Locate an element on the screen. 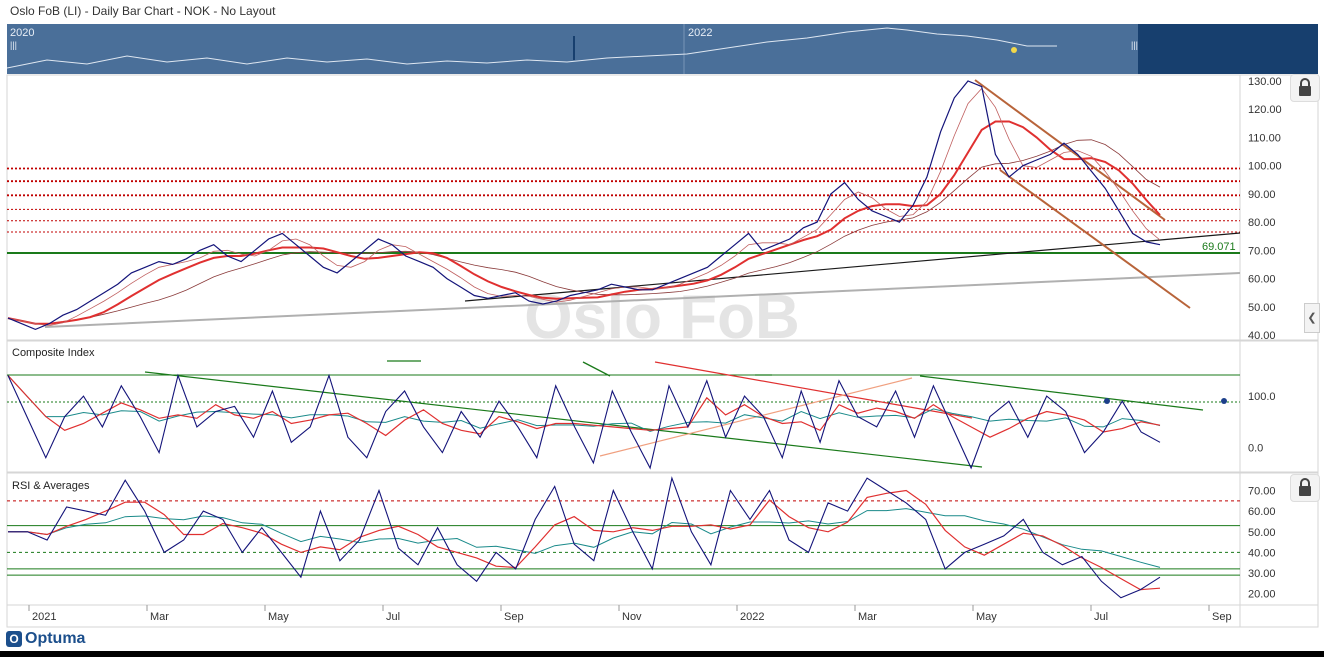 This screenshot has height=657, width=1324. price-tick-label: 80.00 is located at coordinates (1262, 223).